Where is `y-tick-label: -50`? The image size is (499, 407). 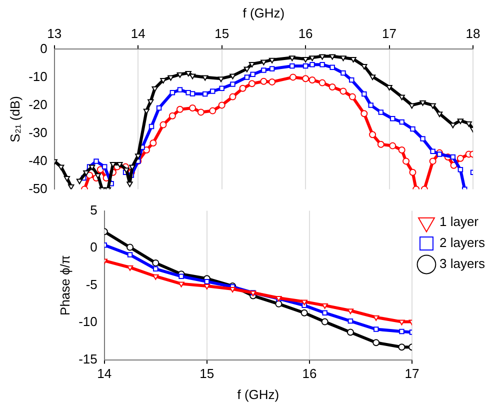 y-tick-label: -50 is located at coordinates (38, 188).